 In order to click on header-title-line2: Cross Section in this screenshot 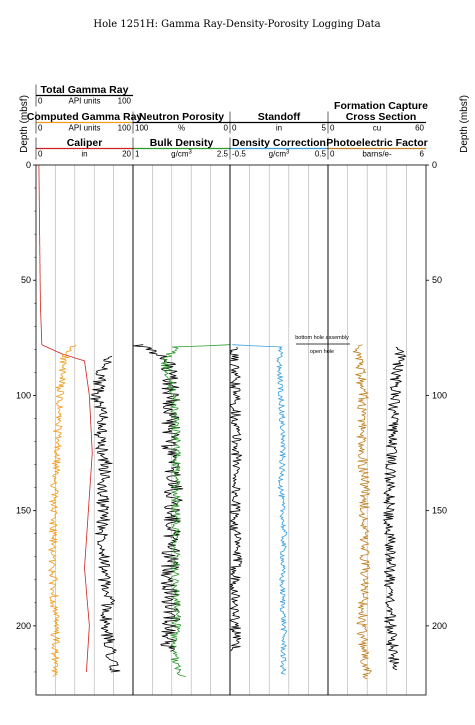, I will do `click(381, 117)`.